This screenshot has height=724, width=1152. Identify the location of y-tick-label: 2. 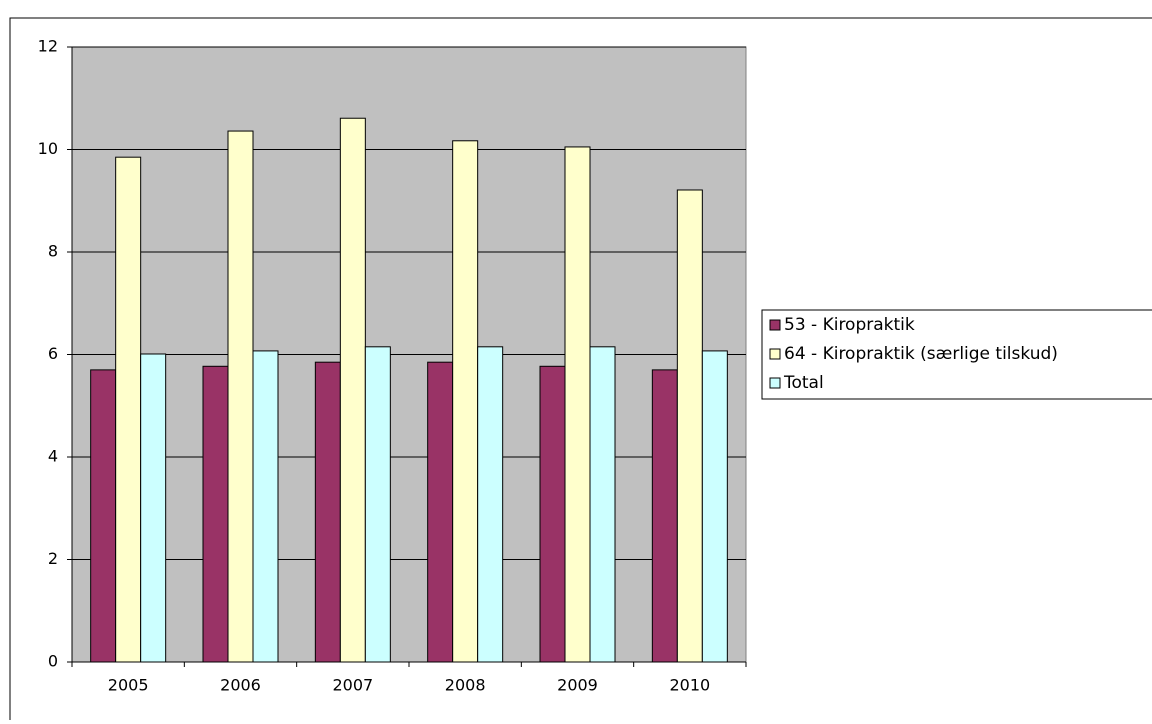
(53, 558).